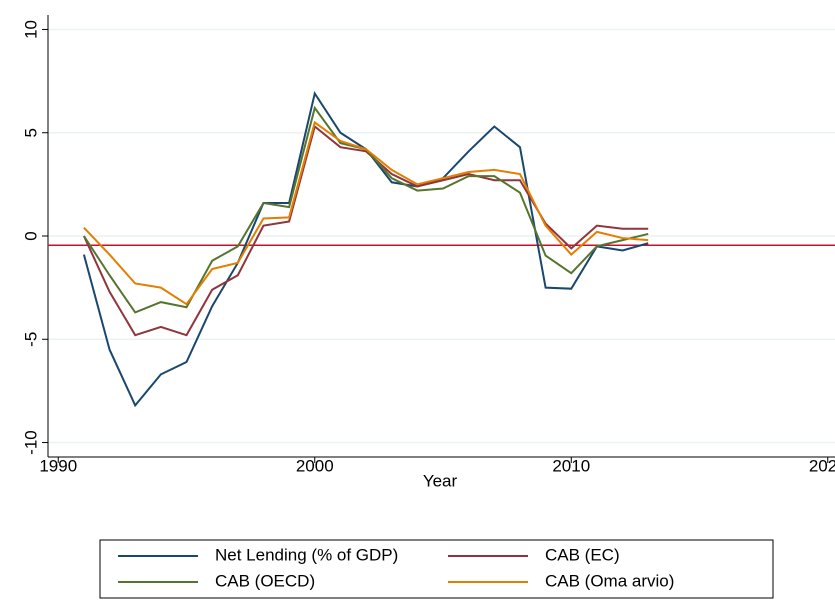 This screenshot has width=835, height=601. I want to click on legend-label: CAB (Oma arvio), so click(609, 580).